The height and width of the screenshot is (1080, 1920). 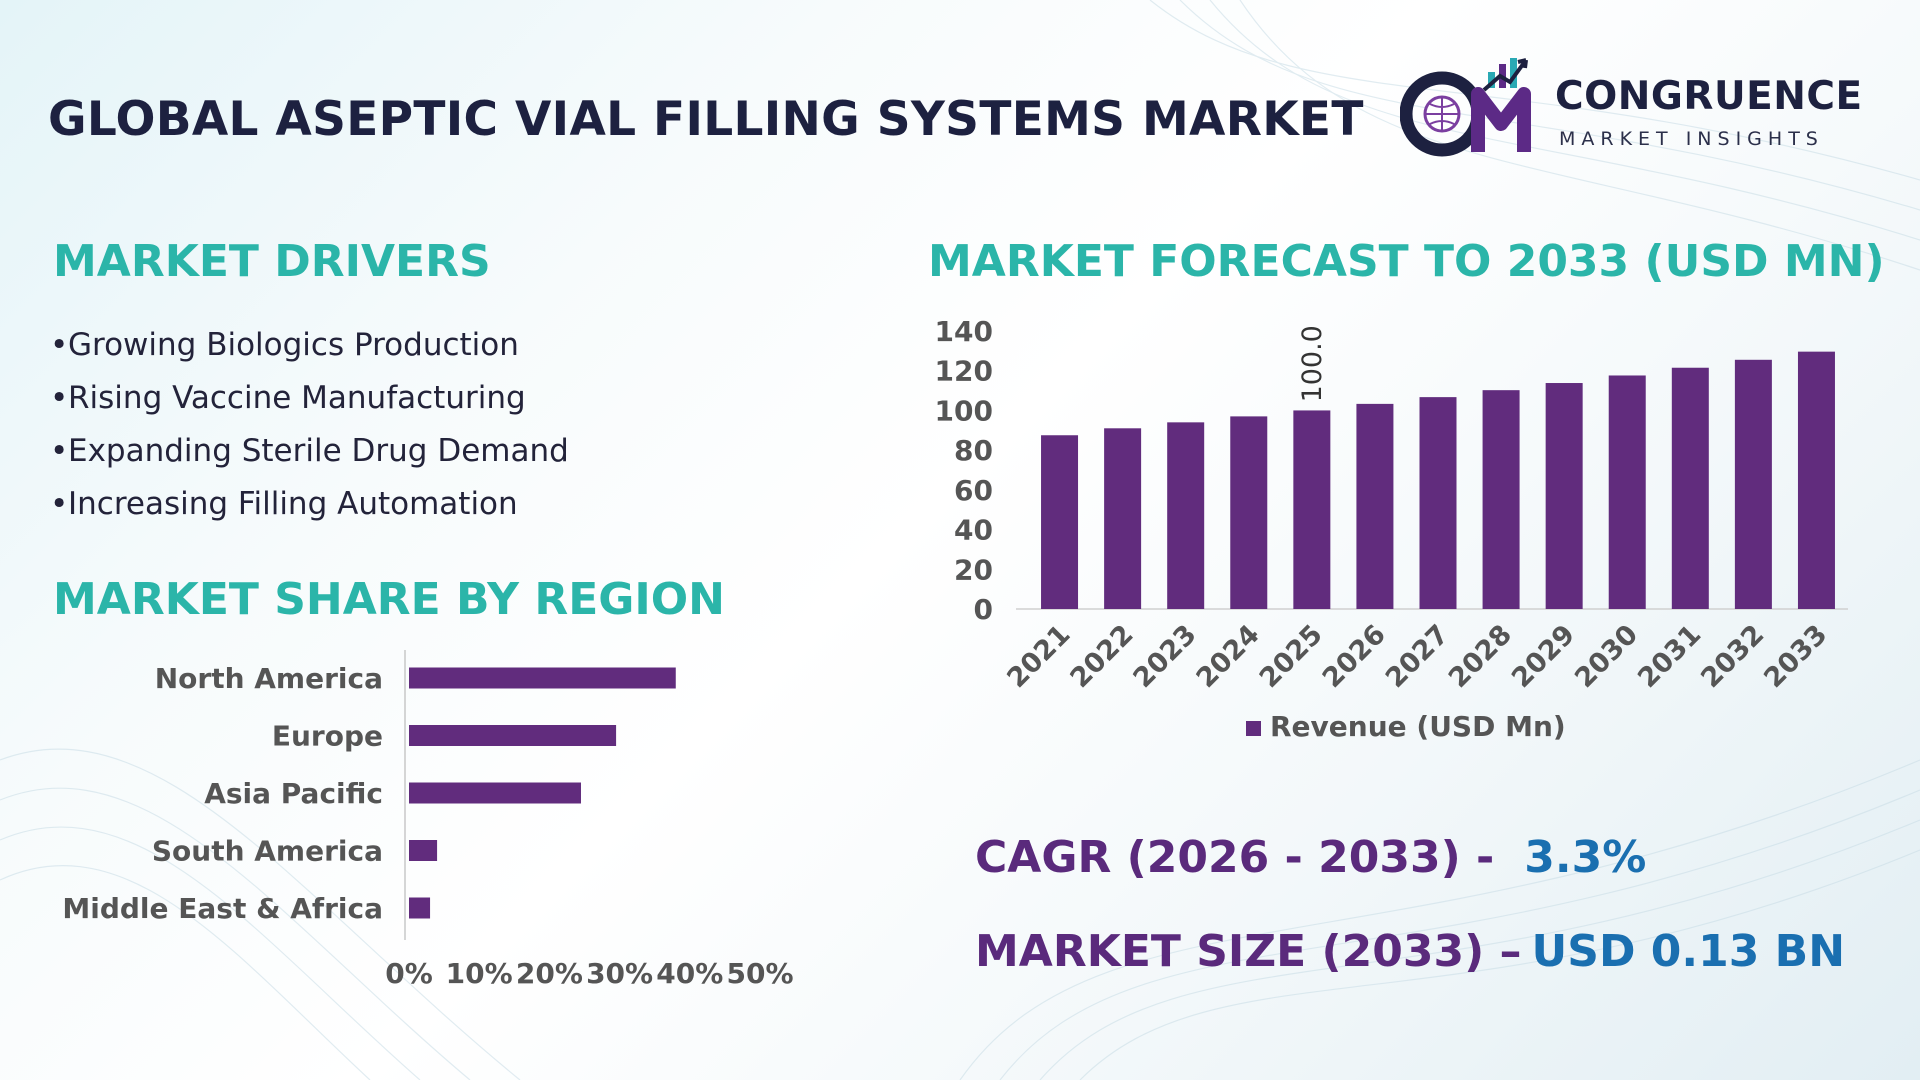 I want to click on forecast-x-tick-label: 2023, so click(x=1165, y=656).